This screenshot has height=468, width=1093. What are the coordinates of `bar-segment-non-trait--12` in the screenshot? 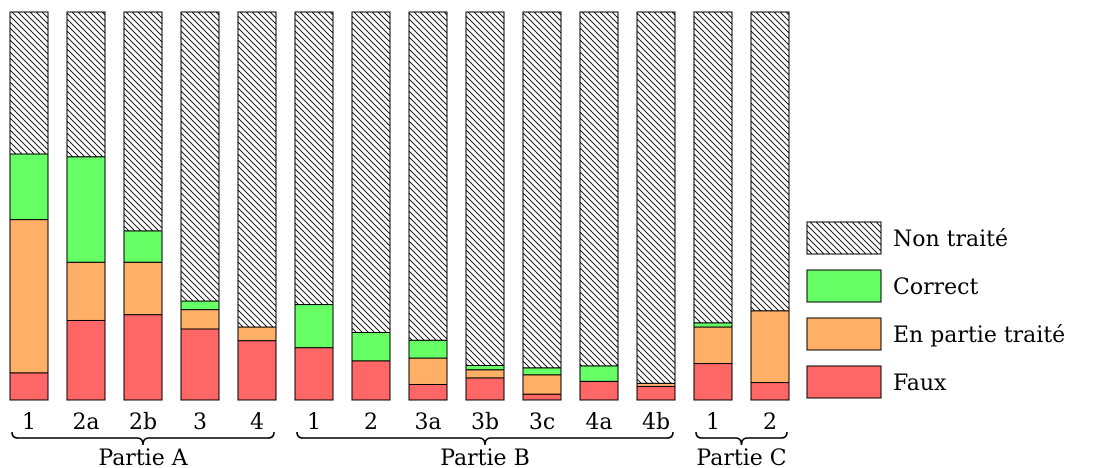 It's located at (713, 167).